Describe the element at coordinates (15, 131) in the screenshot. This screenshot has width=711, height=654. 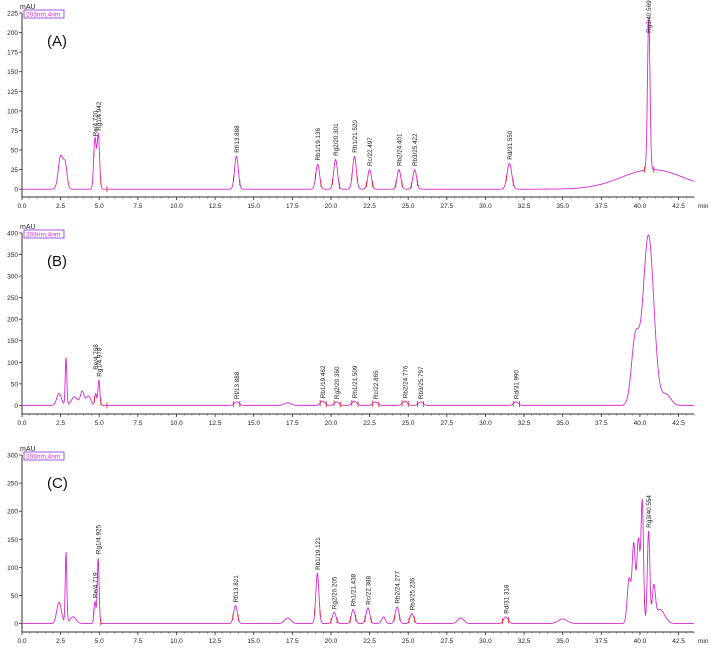
I see `y-tick-label: 75` at that location.